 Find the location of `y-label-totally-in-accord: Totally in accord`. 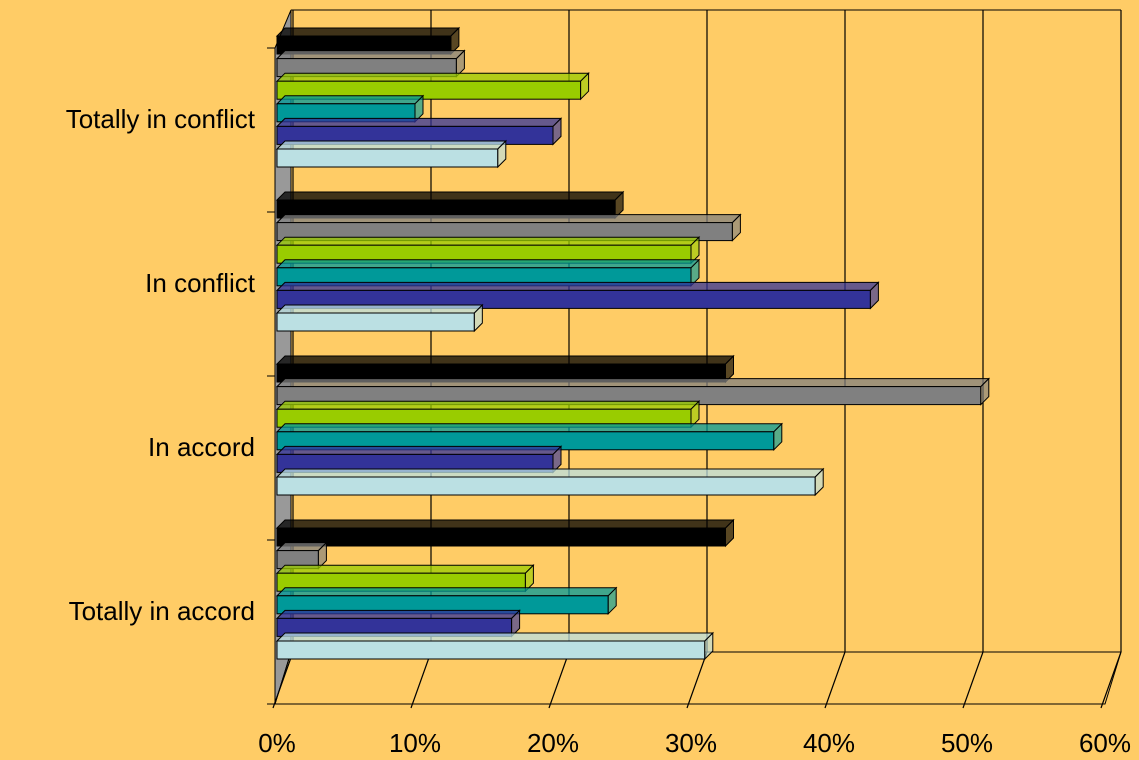

y-label-totally-in-accord: Totally in accord is located at coordinates (162, 611).